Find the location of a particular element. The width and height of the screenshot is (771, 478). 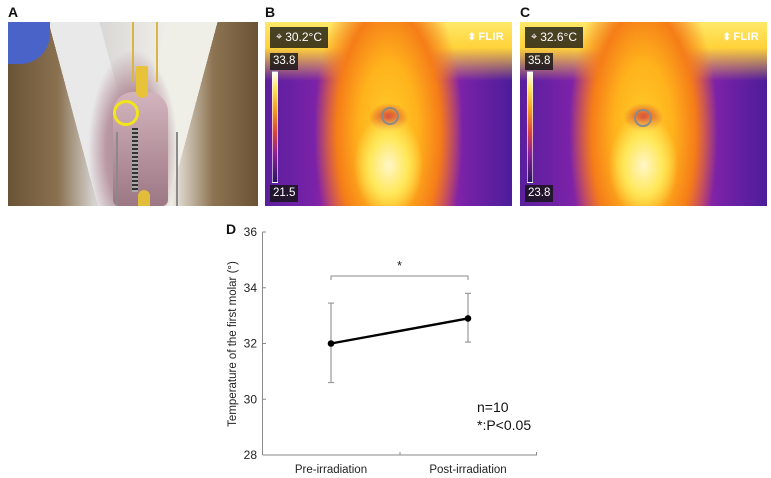

panel-label-b: B is located at coordinates (270, 12).